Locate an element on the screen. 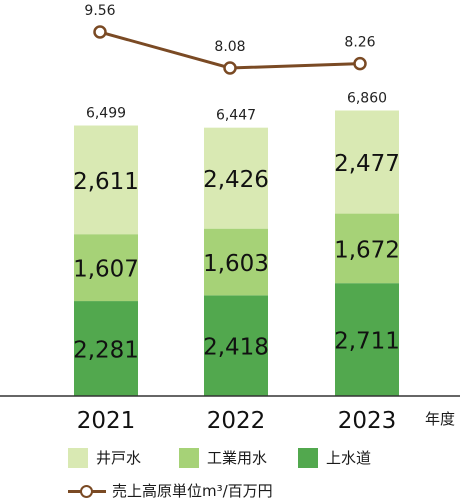 The height and width of the screenshot is (503, 460). bar-well-water-2023 is located at coordinates (367, 162).